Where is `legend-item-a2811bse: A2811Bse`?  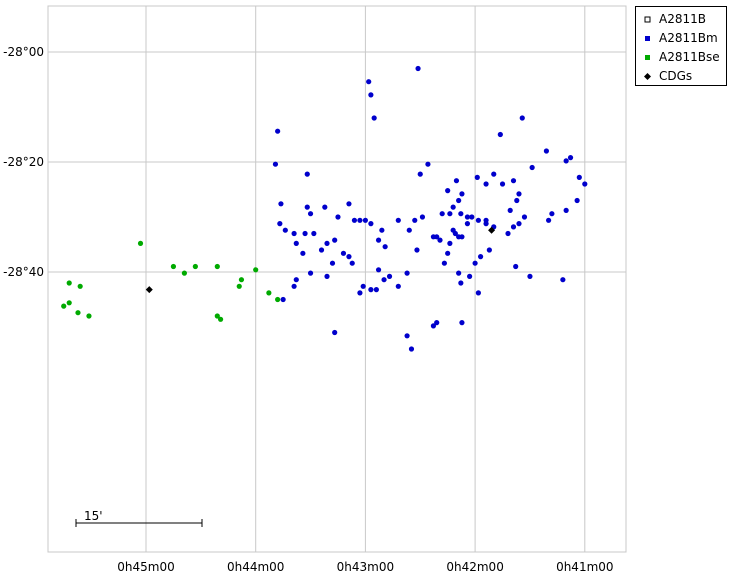 legend-item-a2811bse: A2811Bse is located at coordinates (682, 57).